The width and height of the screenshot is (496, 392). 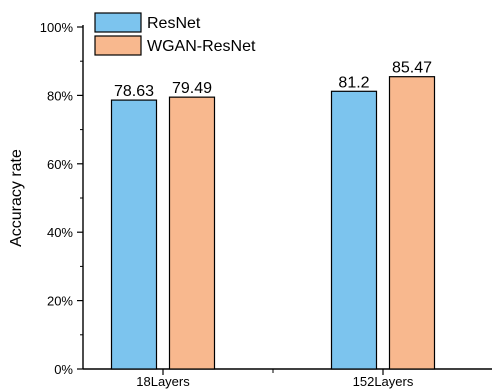 I want to click on bar-resnet-18layers, so click(x=134, y=234).